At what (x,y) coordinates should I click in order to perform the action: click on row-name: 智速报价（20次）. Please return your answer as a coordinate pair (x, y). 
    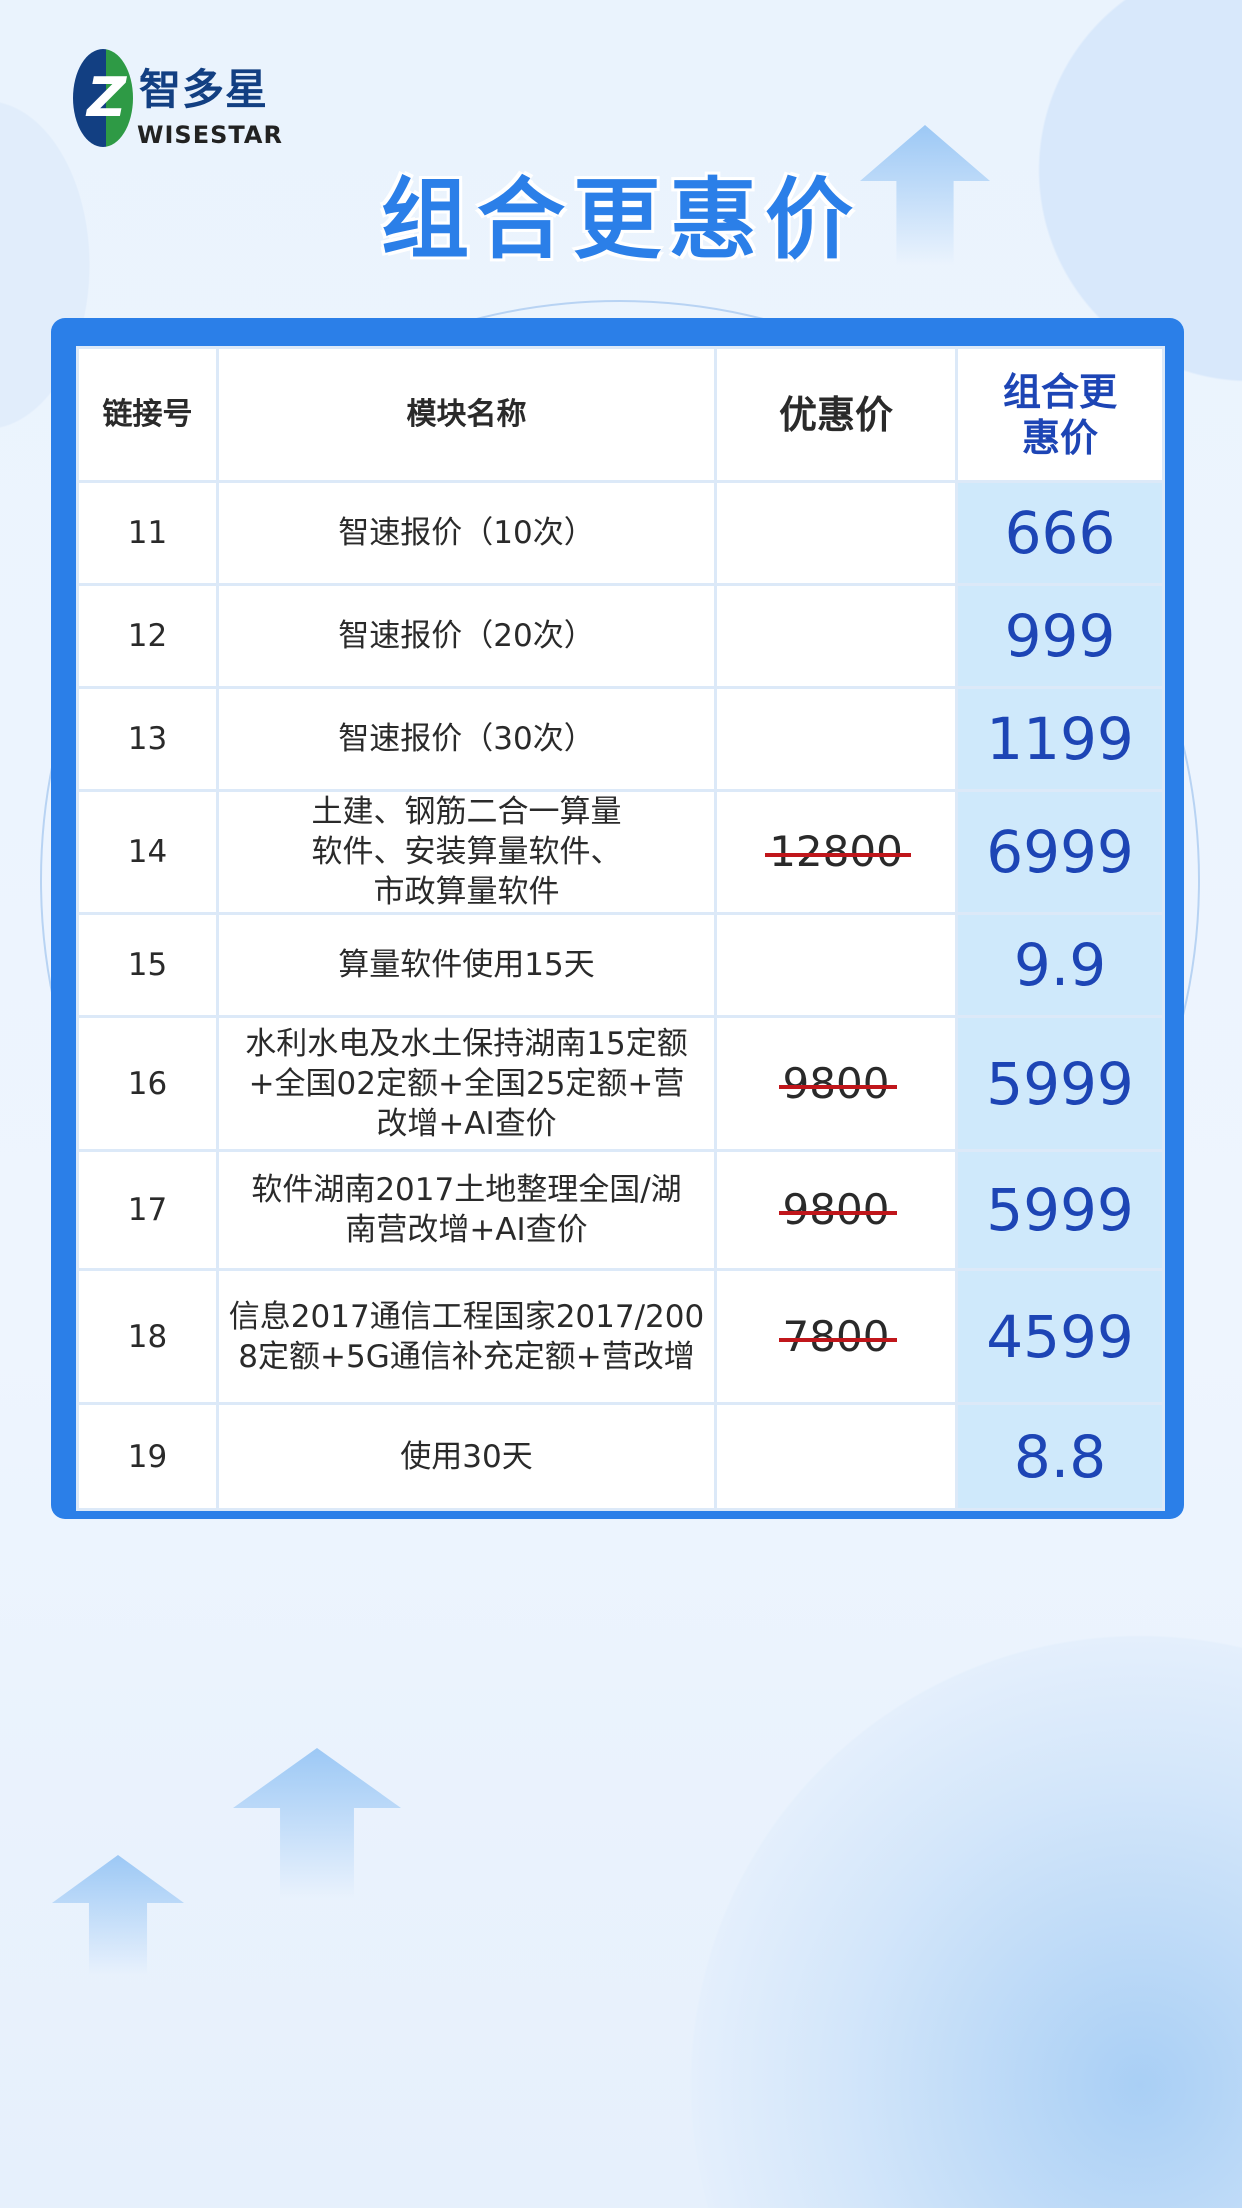
    Looking at the image, I should click on (466, 636).